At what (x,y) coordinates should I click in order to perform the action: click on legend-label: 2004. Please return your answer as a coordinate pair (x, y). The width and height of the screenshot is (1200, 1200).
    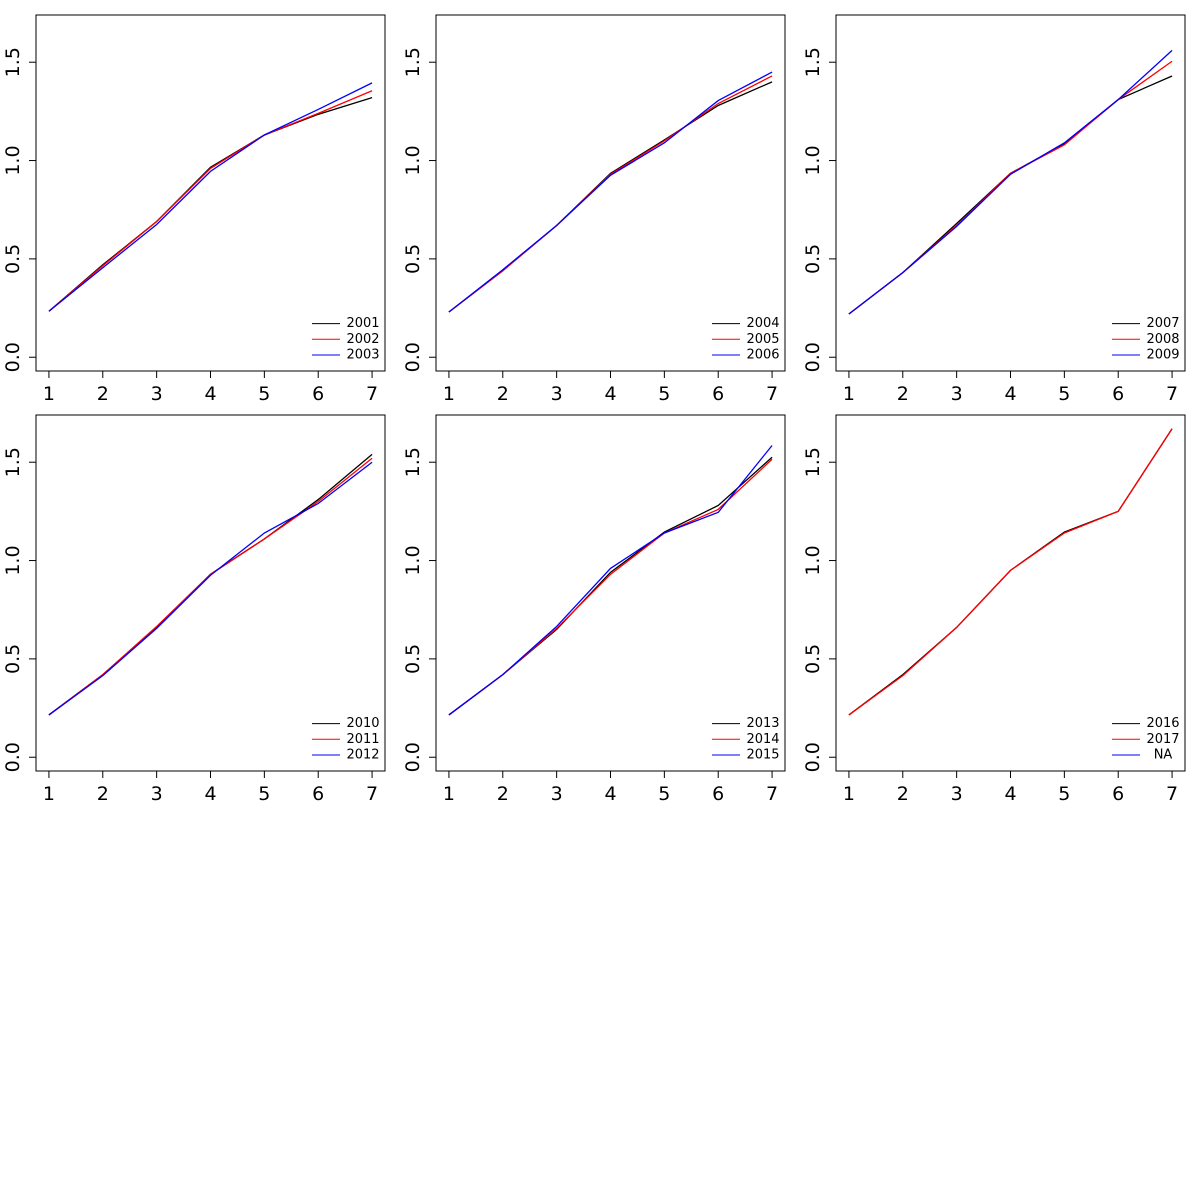
    Looking at the image, I should click on (762, 323).